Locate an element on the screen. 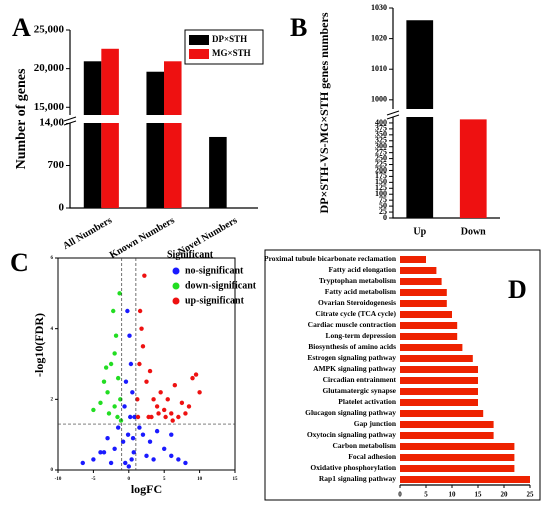 Image resolution: width=550 pixels, height=510 pixels. y-tick-label: Ovarian Steroidogenesis is located at coordinates (357, 302).